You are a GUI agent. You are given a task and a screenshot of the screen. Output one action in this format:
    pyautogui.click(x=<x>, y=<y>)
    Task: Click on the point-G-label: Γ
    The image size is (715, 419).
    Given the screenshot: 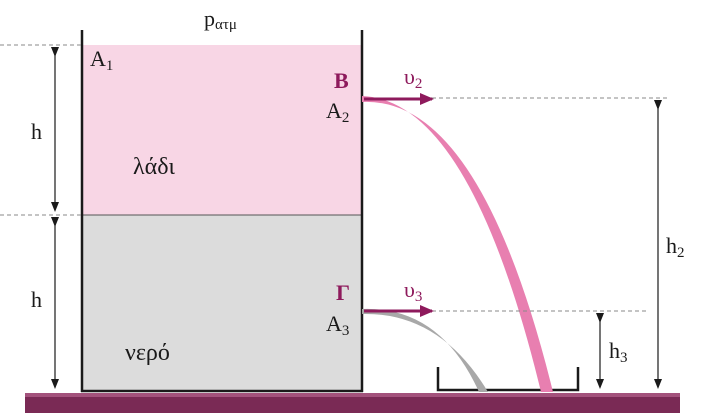 What is the action you would take?
    pyautogui.click(x=343, y=292)
    